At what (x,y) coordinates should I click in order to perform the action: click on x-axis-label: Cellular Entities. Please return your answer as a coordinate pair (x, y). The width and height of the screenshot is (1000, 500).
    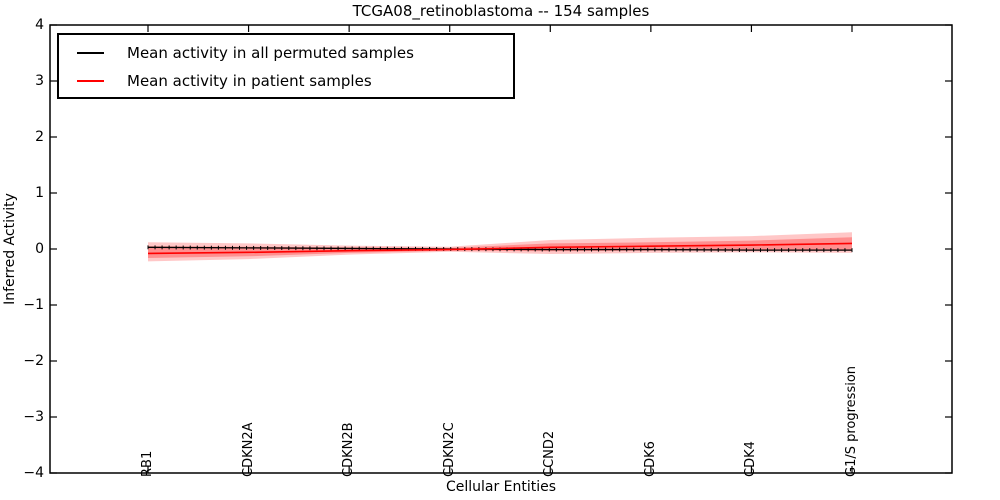
    Looking at the image, I should click on (501, 487).